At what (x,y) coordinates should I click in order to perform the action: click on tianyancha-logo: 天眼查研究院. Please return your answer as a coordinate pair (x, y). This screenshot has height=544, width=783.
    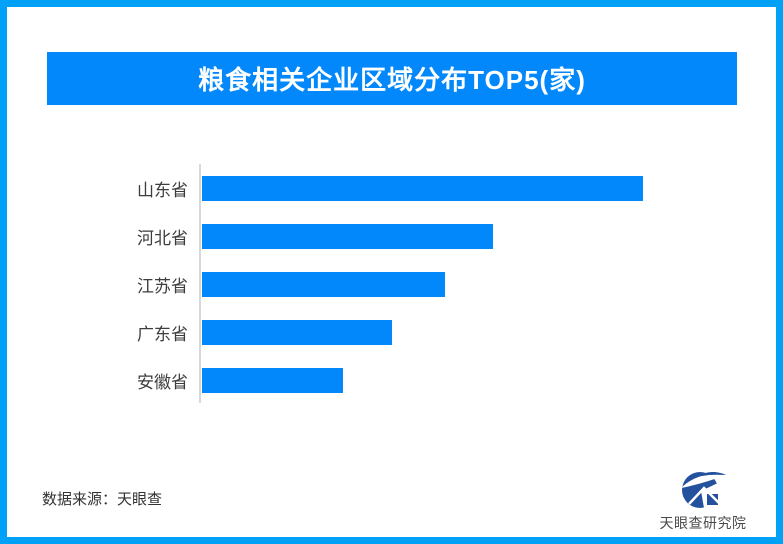
    Looking at the image, I should click on (703, 500).